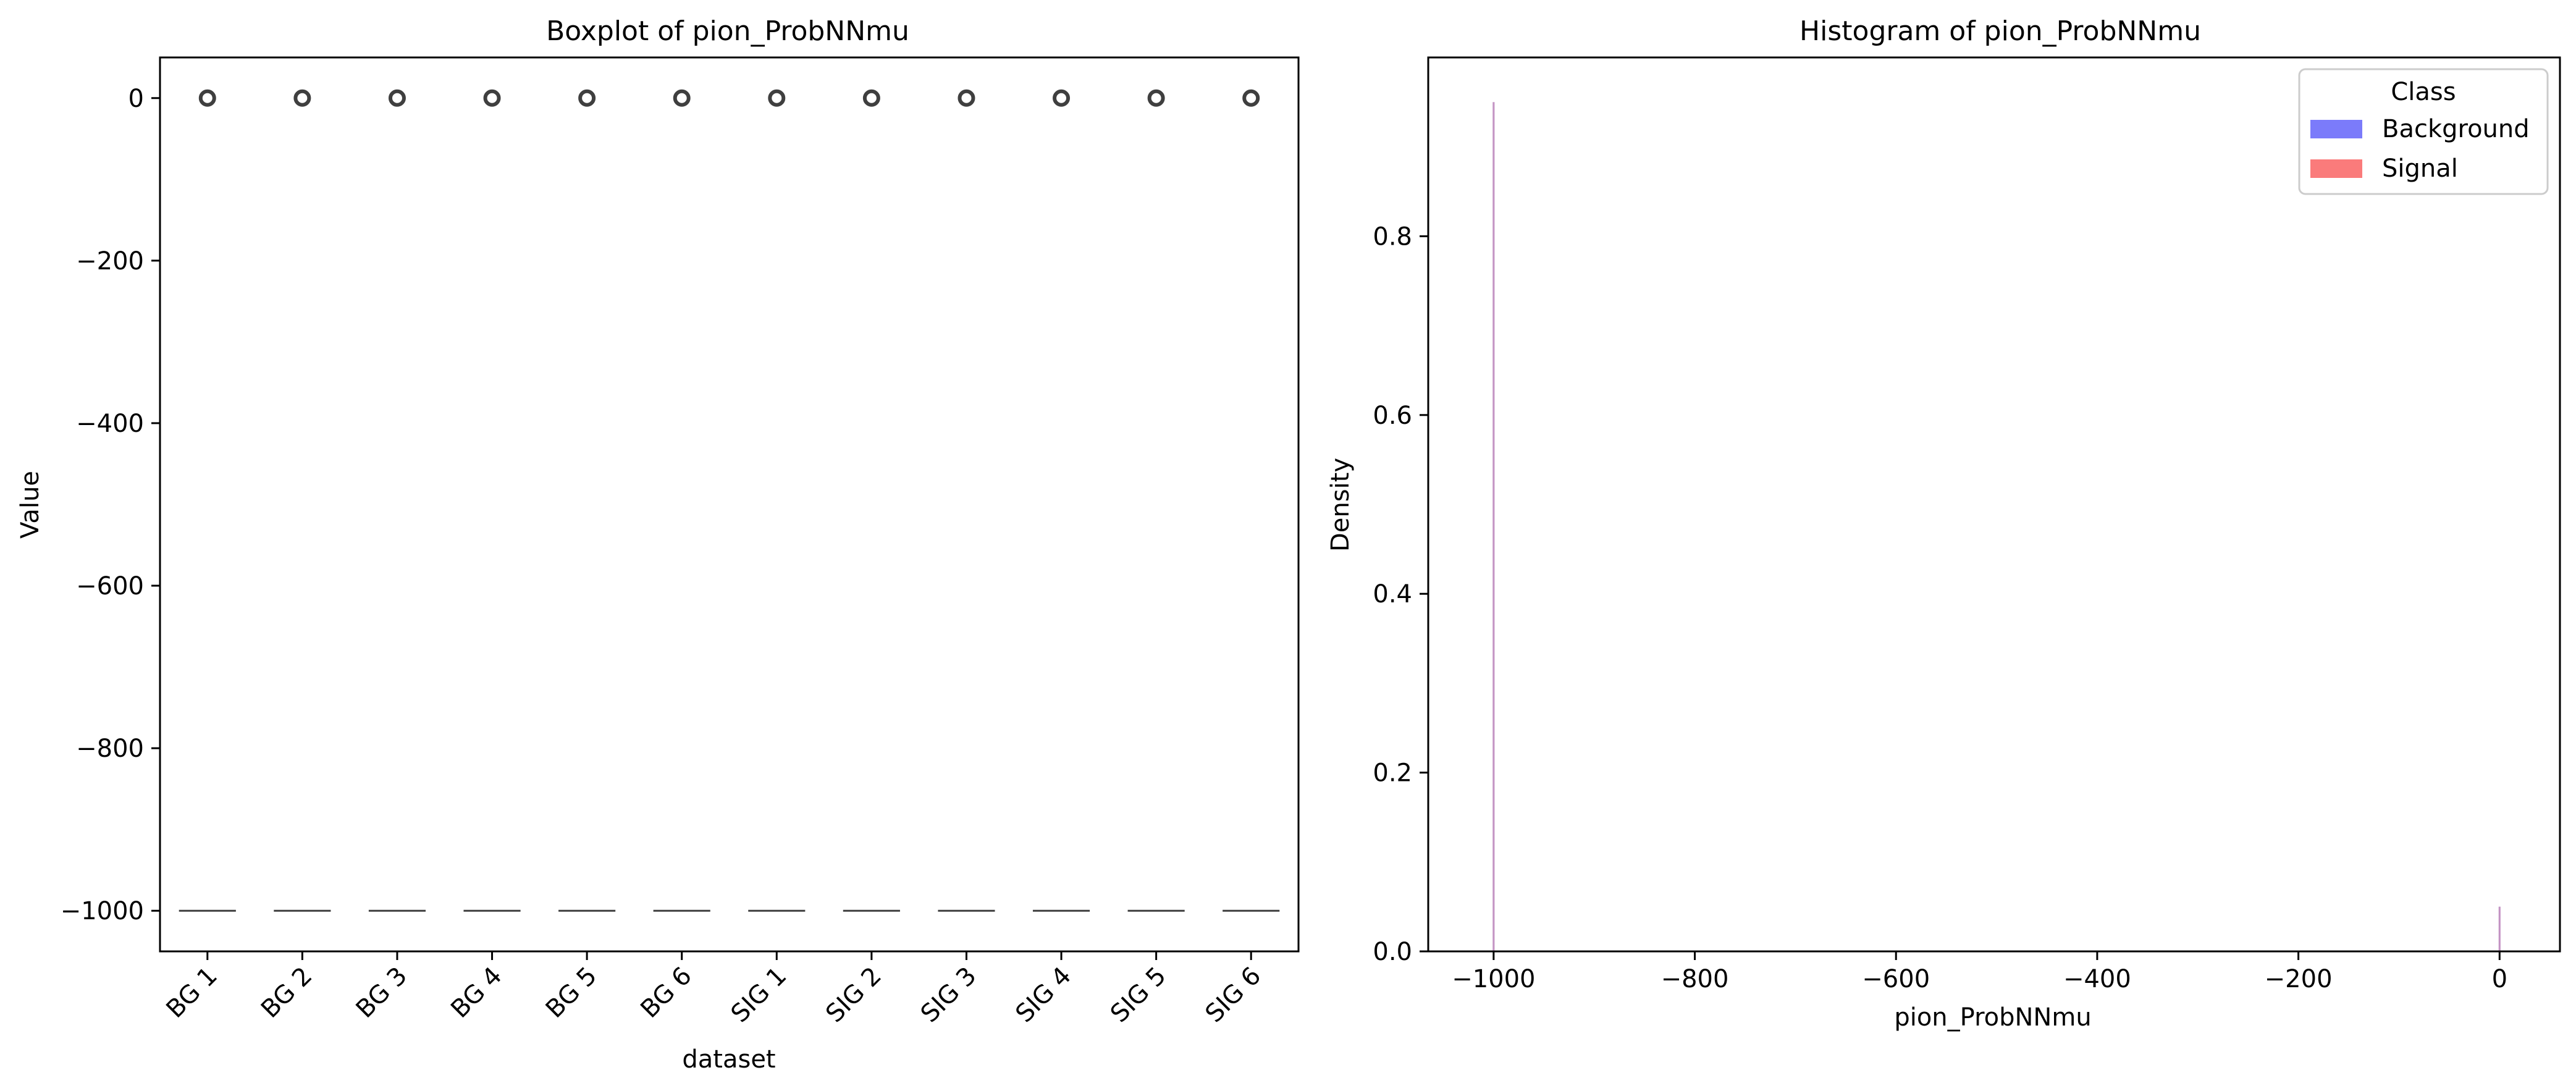  I want to click on boxplot-x-tick-label: BG 4, so click(476, 993).